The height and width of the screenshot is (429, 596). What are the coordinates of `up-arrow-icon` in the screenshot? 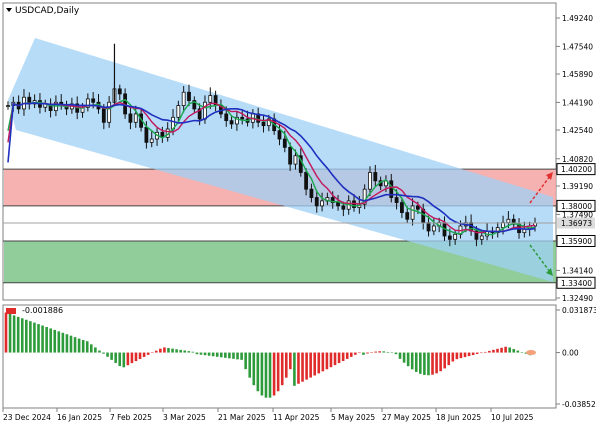 It's located at (549, 176).